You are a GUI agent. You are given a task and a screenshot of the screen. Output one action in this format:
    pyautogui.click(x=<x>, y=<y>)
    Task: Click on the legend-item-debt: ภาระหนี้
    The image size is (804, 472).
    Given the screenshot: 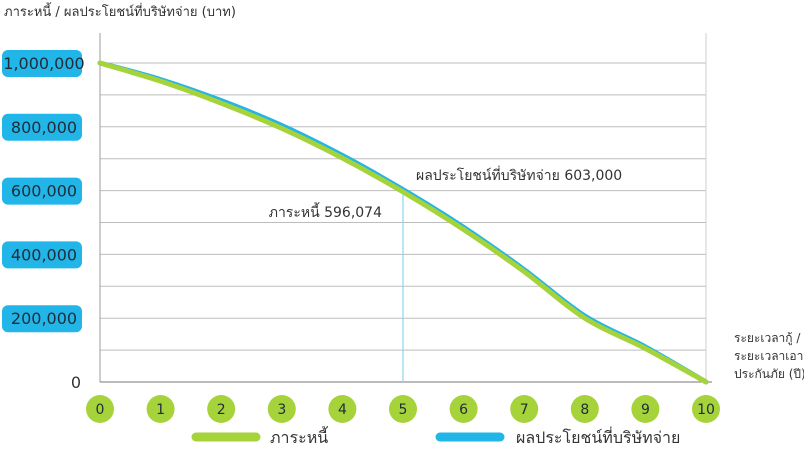 What is the action you would take?
    pyautogui.click(x=260, y=436)
    